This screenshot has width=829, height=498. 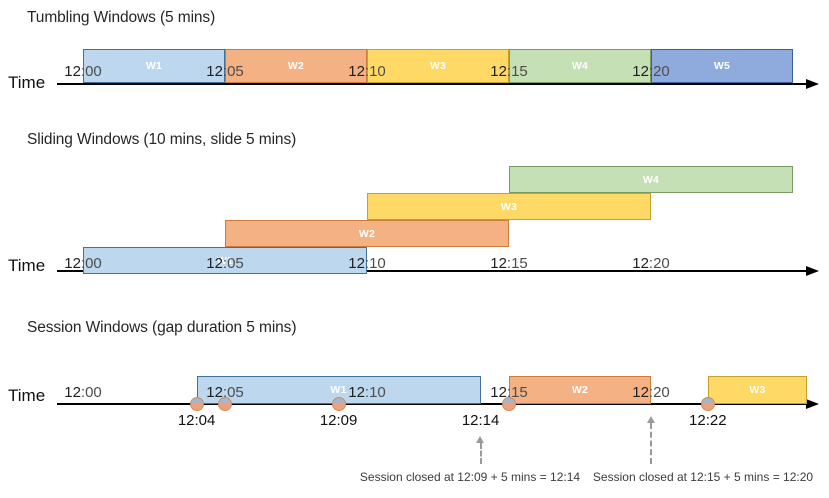 I want to click on sliding-tick-label: 12:00, so click(x=83, y=263).